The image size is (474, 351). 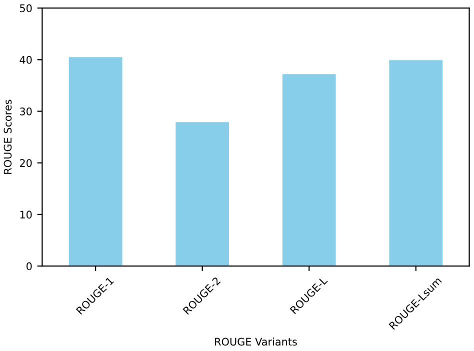 I want to click on y-tick-label: 0, so click(x=29, y=266).